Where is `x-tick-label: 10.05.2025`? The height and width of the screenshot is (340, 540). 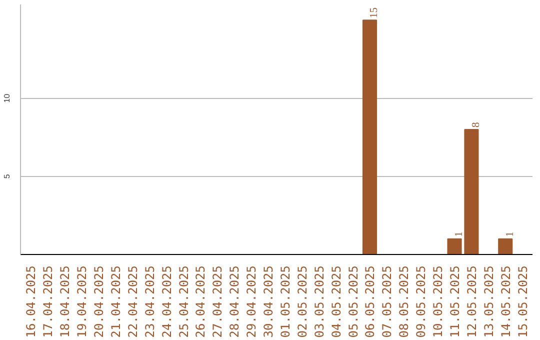
x-tick-label: 10.05.2025 is located at coordinates (438, 301).